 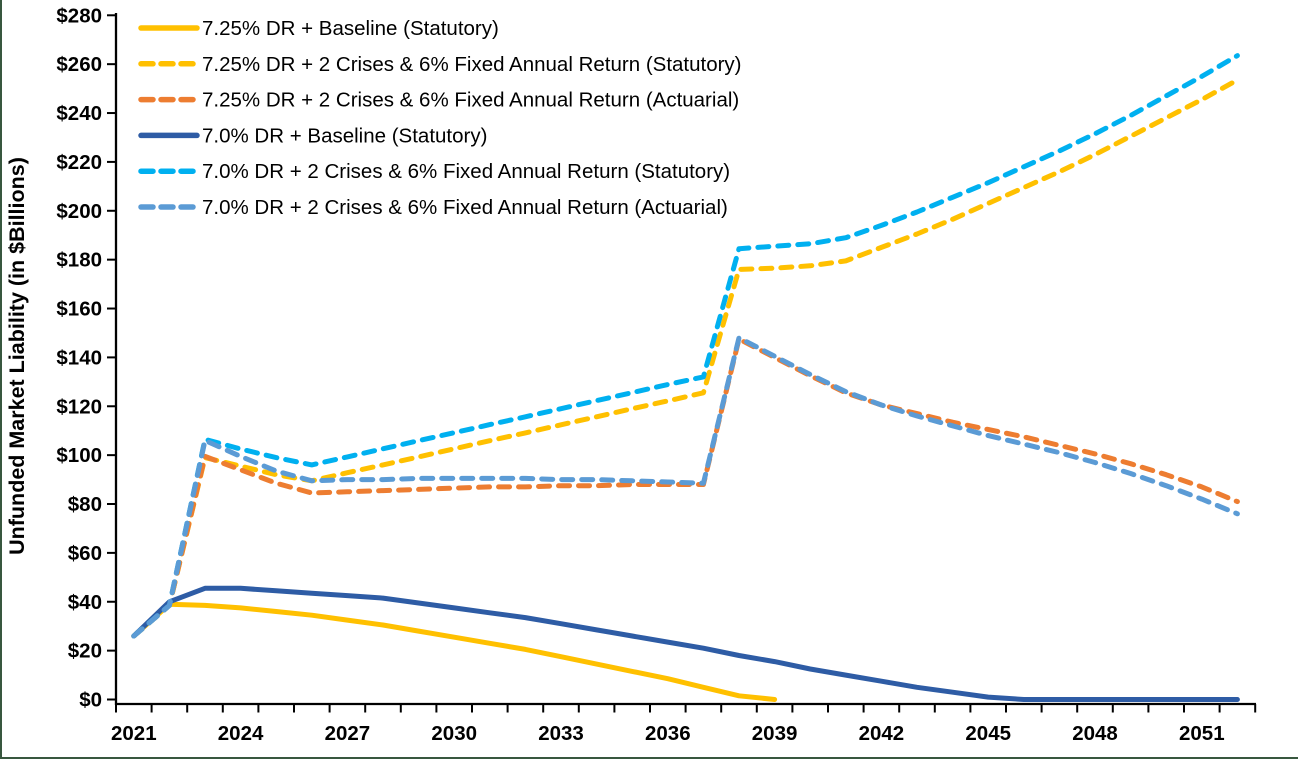 I want to click on y-axis-title: Unfunded Market Liability (in $Billions), so click(x=17, y=356).